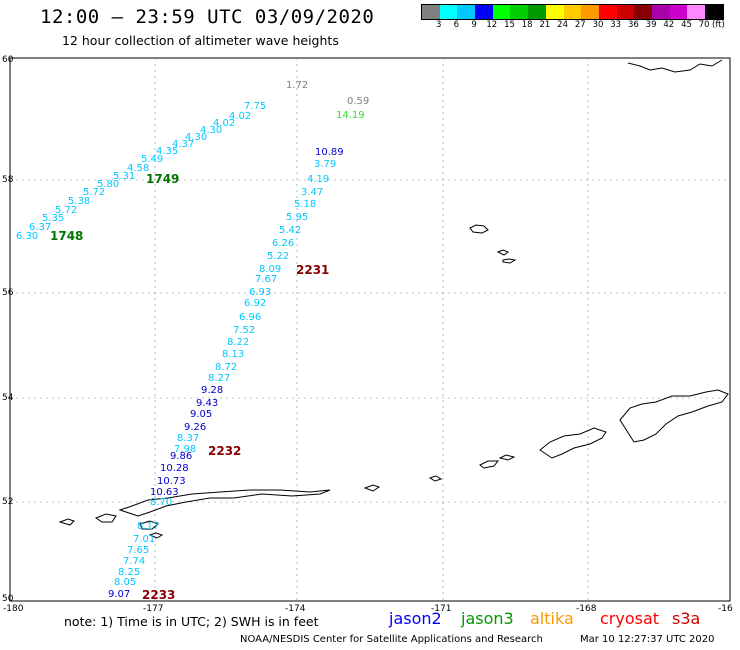  I want to click on legend-label: 36, so click(633, 25).